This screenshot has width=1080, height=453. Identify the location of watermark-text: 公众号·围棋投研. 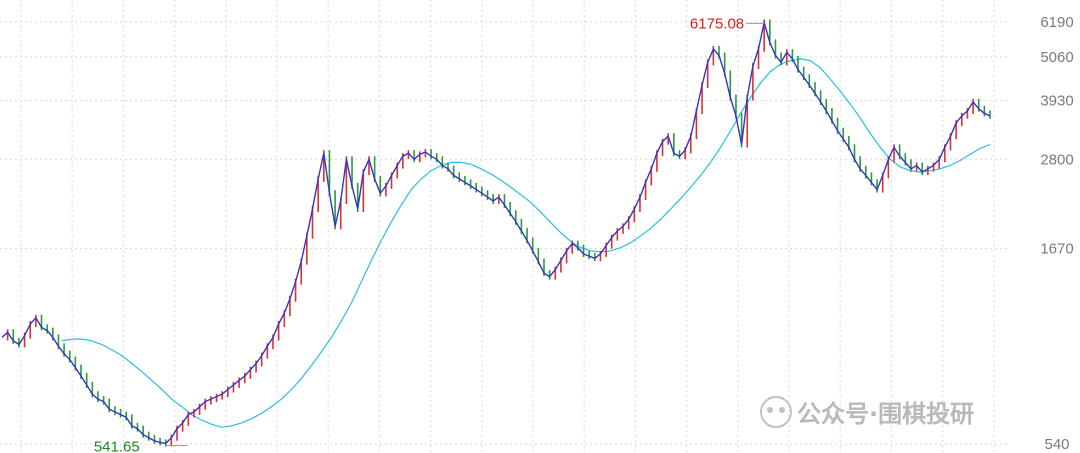
(885, 414).